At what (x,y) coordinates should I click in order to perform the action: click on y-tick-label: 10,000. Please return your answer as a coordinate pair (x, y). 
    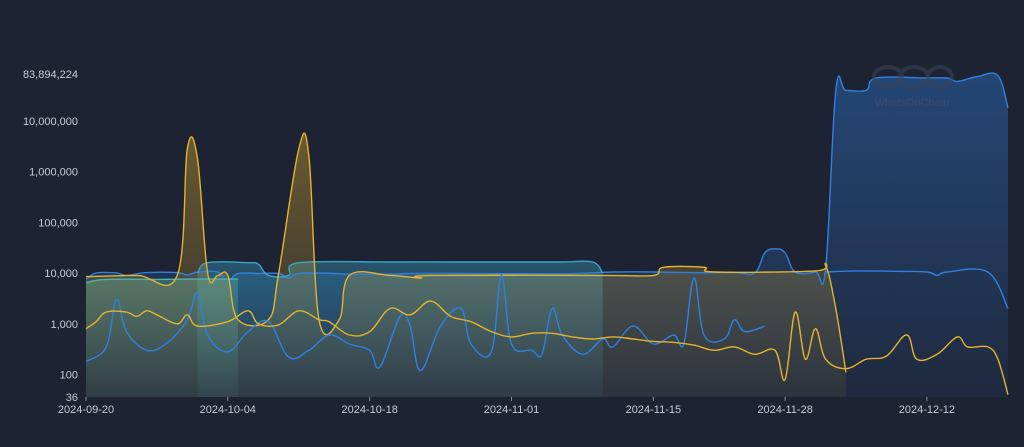
    Looking at the image, I should click on (61, 274).